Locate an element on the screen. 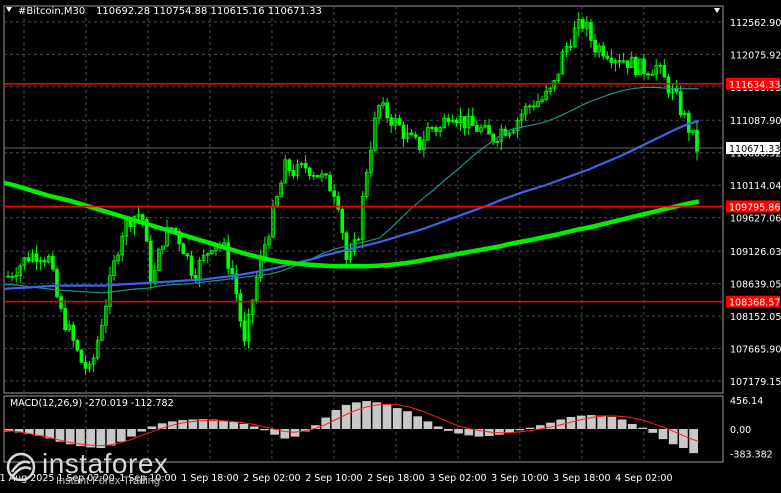 This screenshot has width=781, height=493. macd-indicator-label: MACD(12,26,9) -270.019 -112.782 is located at coordinates (92, 403).